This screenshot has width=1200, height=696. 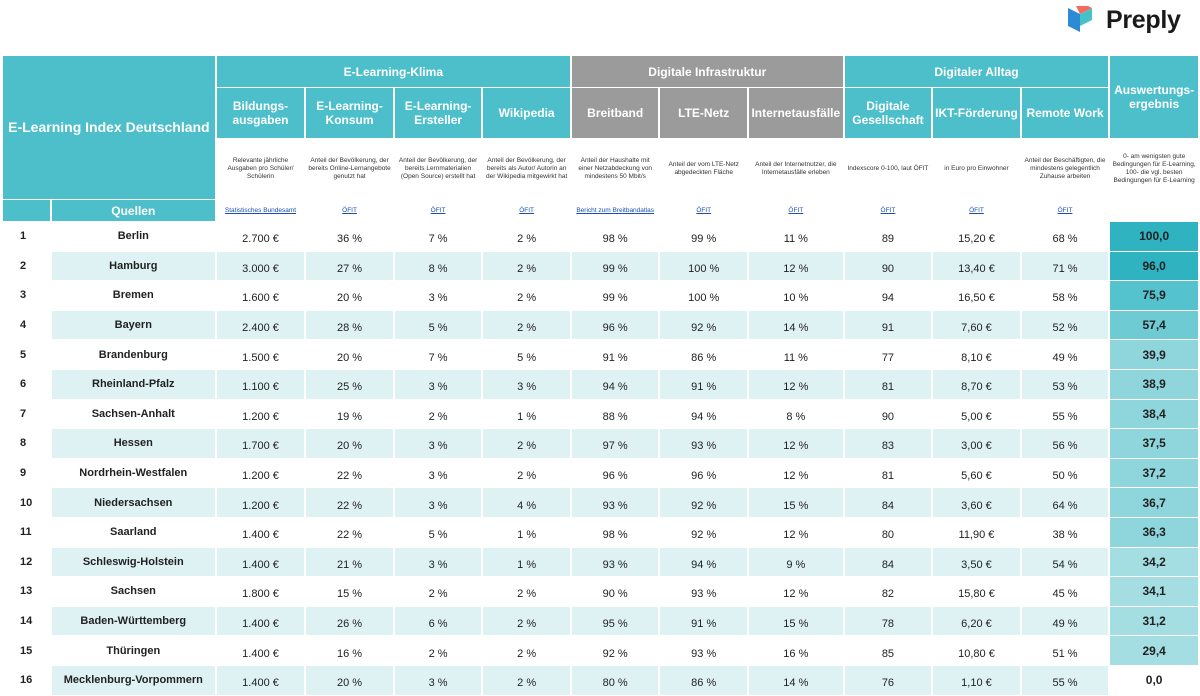 I want to click on value-cell: 11,90 €, so click(x=976, y=535).